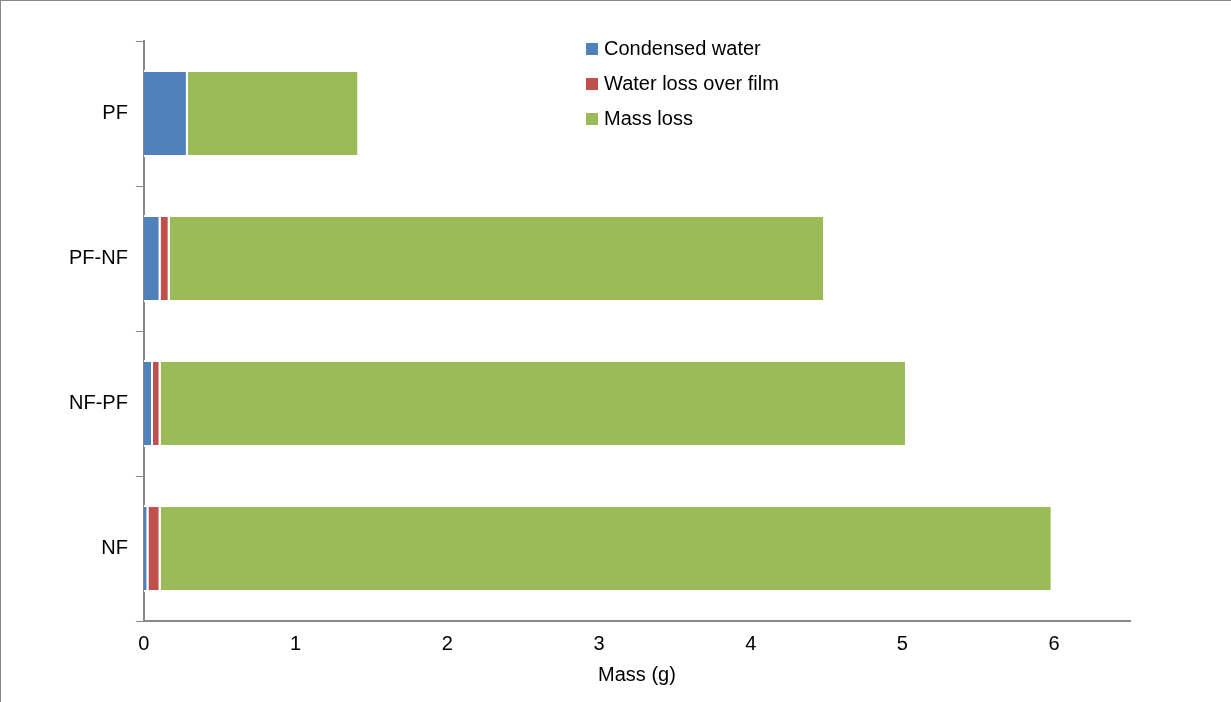 The height and width of the screenshot is (702, 1231). Describe the element at coordinates (691, 83) in the screenshot. I see `legend-label: Water loss over film` at that location.